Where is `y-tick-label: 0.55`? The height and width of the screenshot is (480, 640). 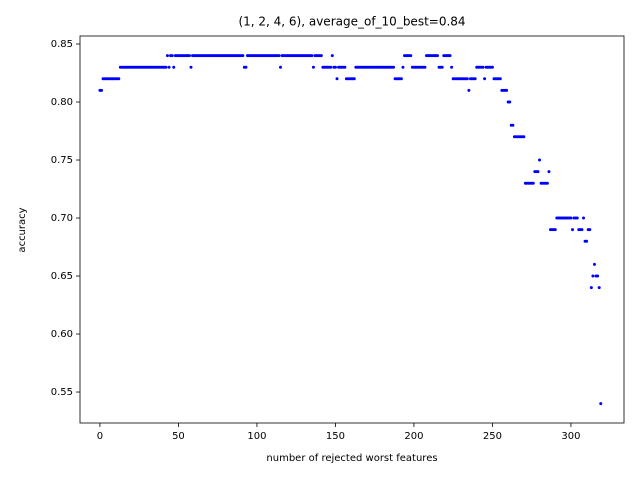 y-tick-label: 0.55 is located at coordinates (62, 392).